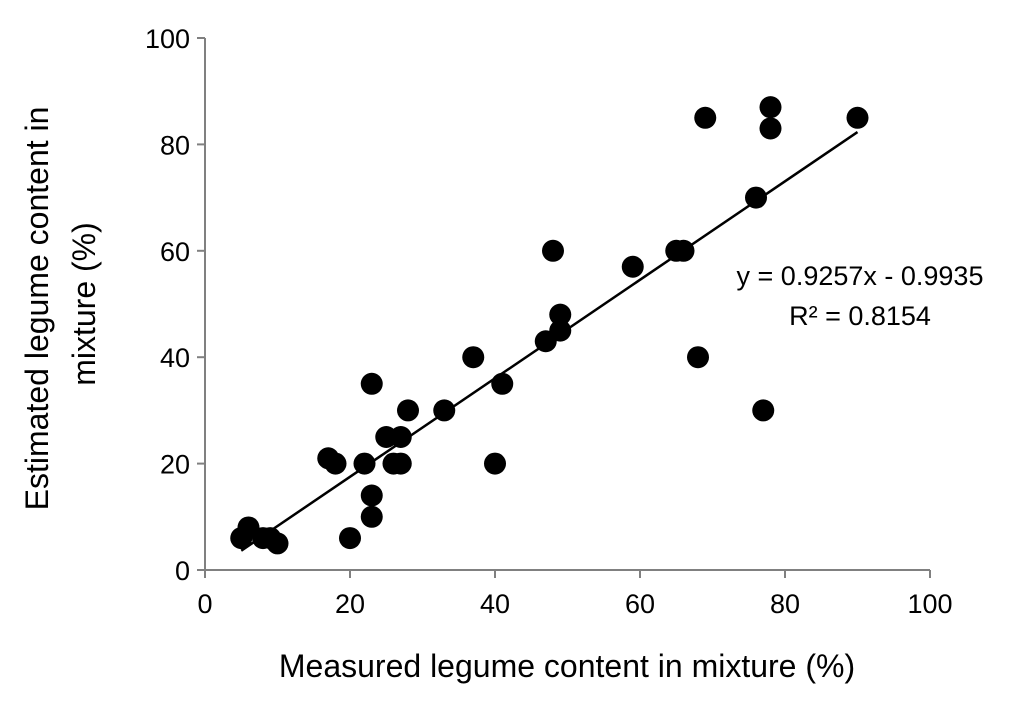 This screenshot has height=711, width=1024. Describe the element at coordinates (204, 604) in the screenshot. I see `x-tick-label: 0` at that location.